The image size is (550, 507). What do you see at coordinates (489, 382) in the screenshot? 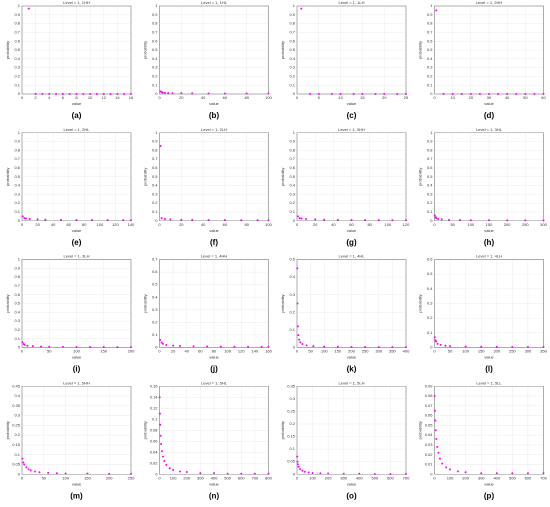
I see `chart-title: Level = 1, 5LL` at bounding box center [489, 382].